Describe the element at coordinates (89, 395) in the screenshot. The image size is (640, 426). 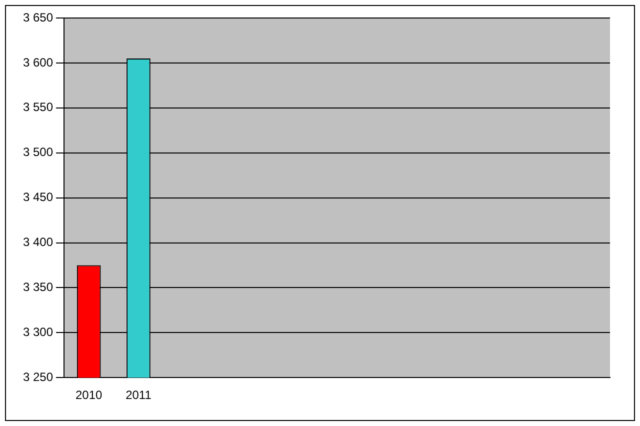
I see `x-tick-label: 2010` at that location.